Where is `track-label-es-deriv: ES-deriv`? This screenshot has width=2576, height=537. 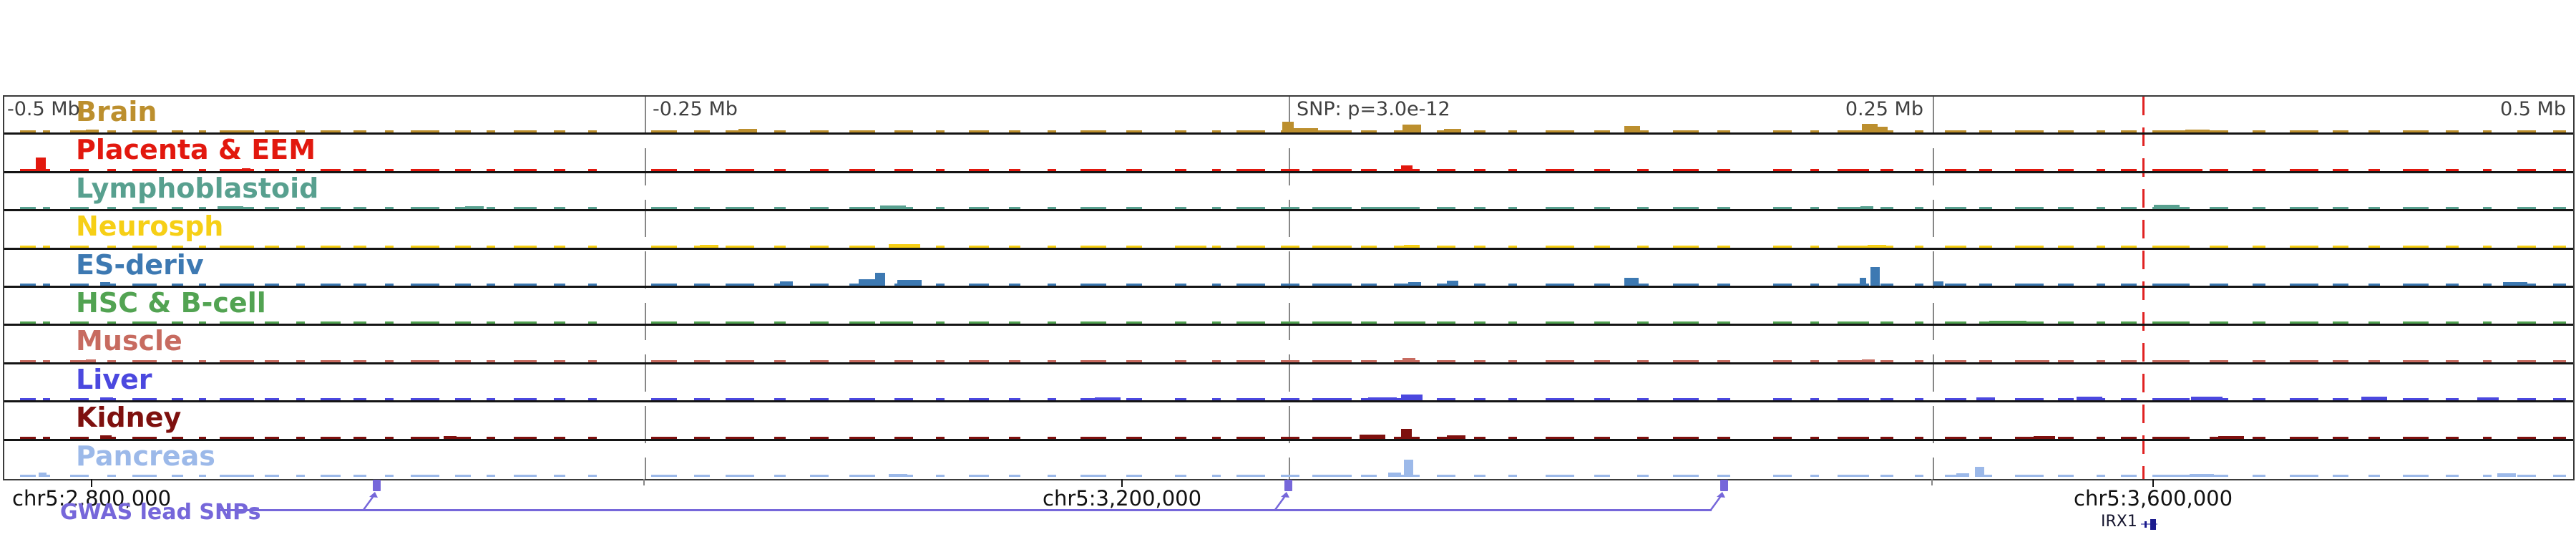
track-label-es-deriv: ES-deriv is located at coordinates (140, 264).